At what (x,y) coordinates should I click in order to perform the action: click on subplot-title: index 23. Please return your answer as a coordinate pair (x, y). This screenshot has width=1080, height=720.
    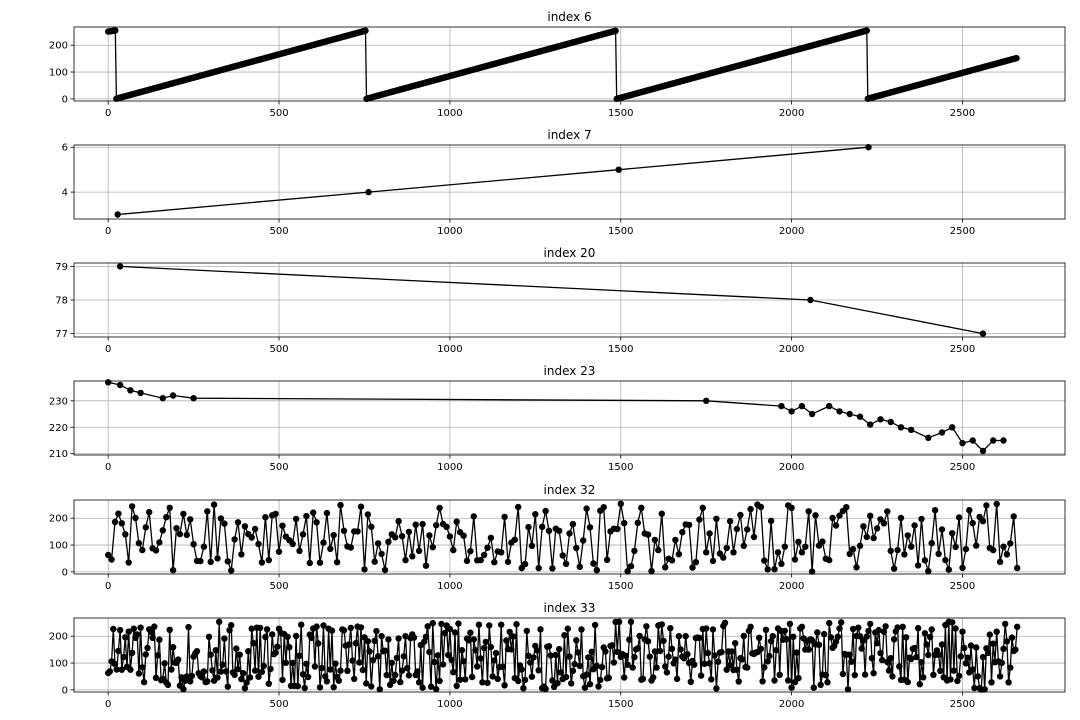
    Looking at the image, I should click on (570, 371).